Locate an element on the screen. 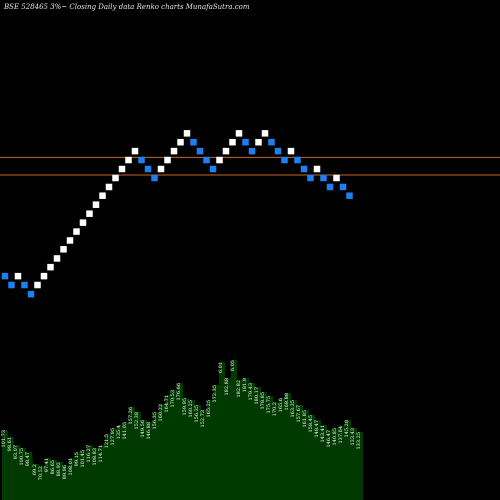  volume-label: 98.61 is located at coordinates (10, 444).